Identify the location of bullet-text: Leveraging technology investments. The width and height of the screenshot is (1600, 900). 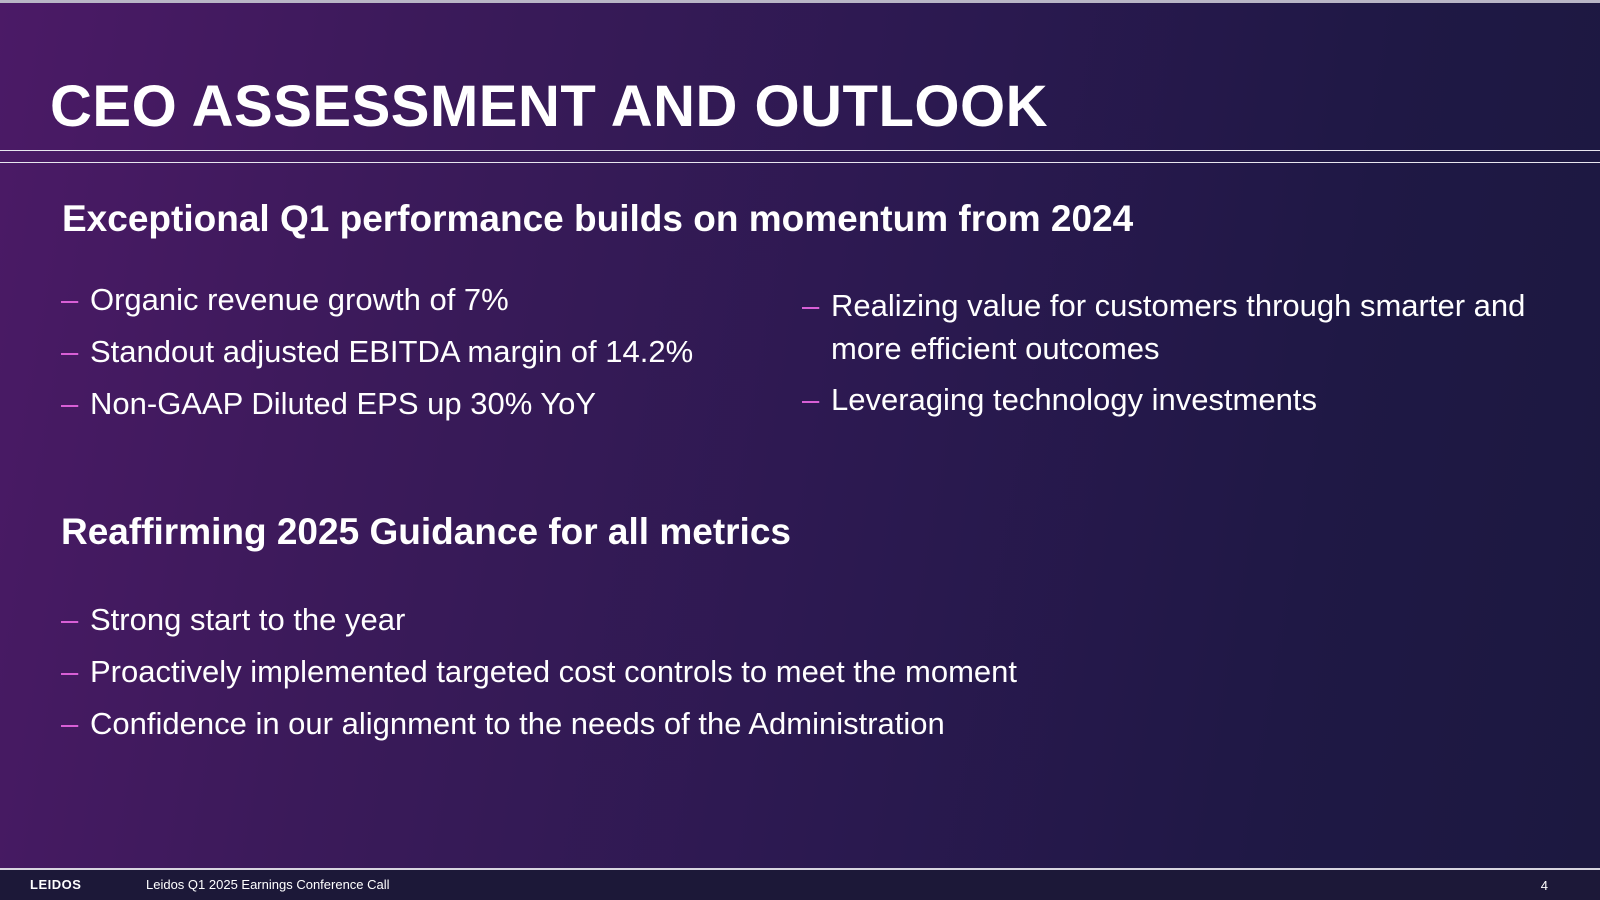
(1074, 399).